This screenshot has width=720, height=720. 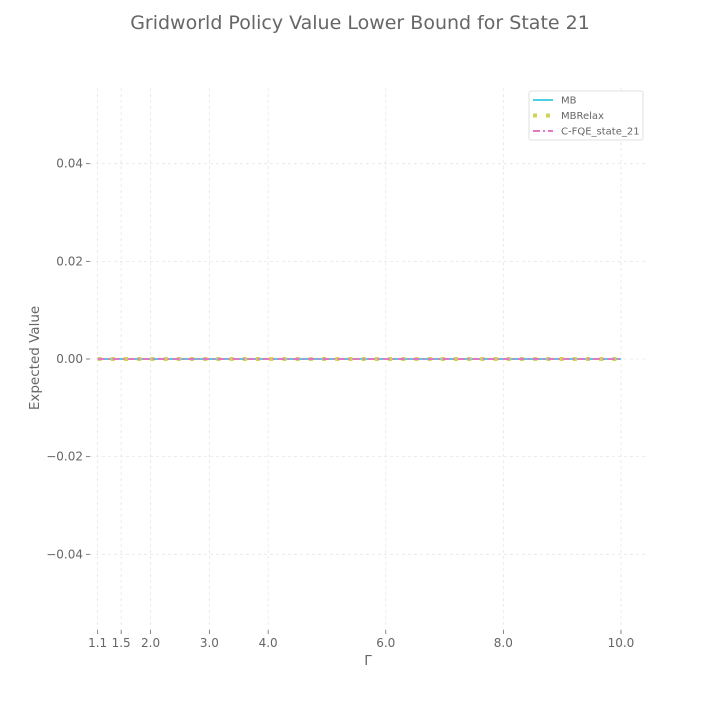 What do you see at coordinates (150, 643) in the screenshot?
I see `x-tick-label: 2.0` at bounding box center [150, 643].